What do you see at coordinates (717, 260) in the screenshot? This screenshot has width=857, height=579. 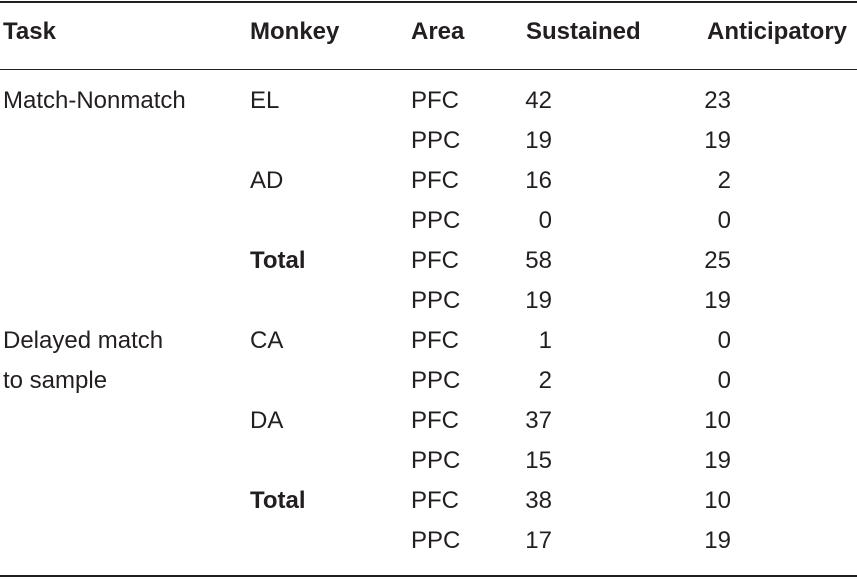 I see `anticipatory-cell: 25` at bounding box center [717, 260].